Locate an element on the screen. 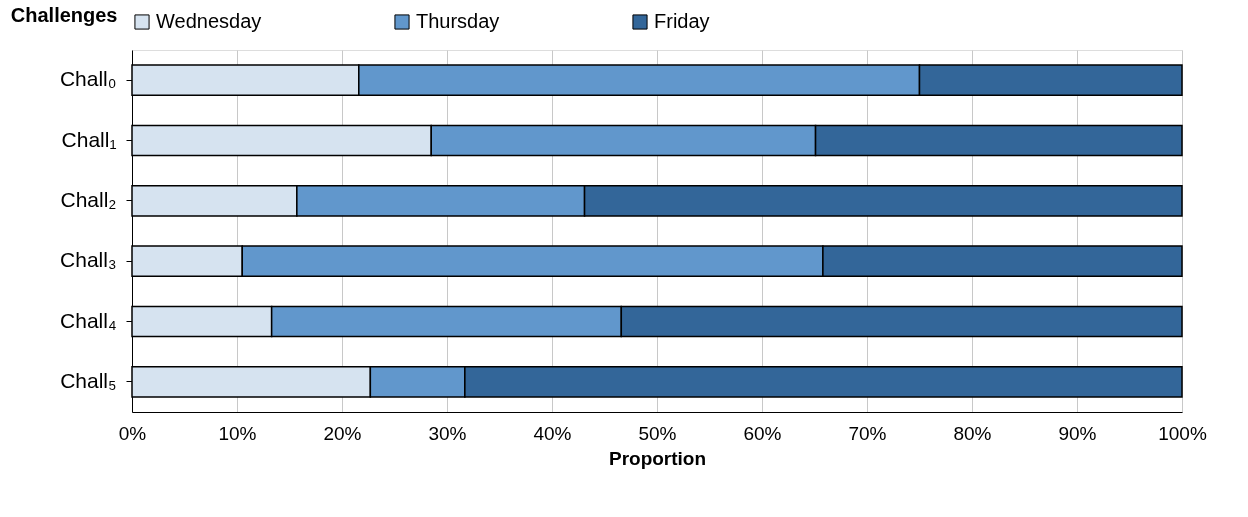 This screenshot has width=1248, height=517. y-tick-label: Chall₂ is located at coordinates (88, 199).